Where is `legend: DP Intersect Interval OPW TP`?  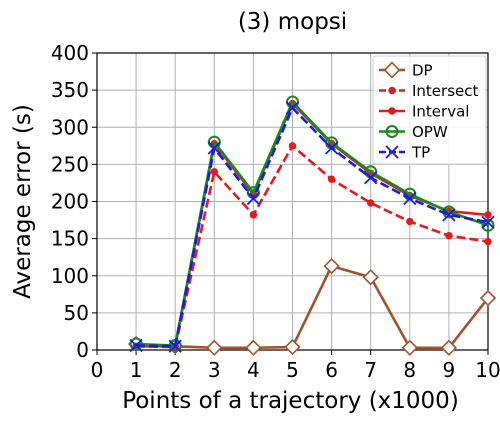
legend: DP Intersect Interval OPW TP is located at coordinates (429, 110).